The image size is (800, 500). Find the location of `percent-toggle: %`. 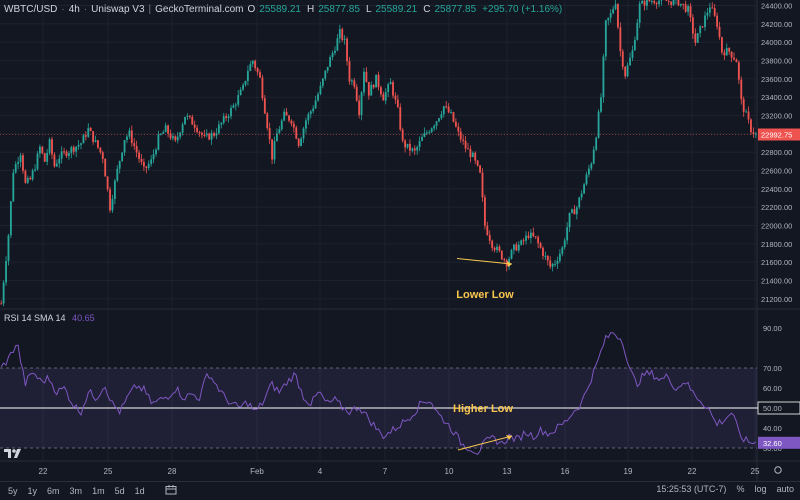

percent-toggle: % is located at coordinates (740, 489).